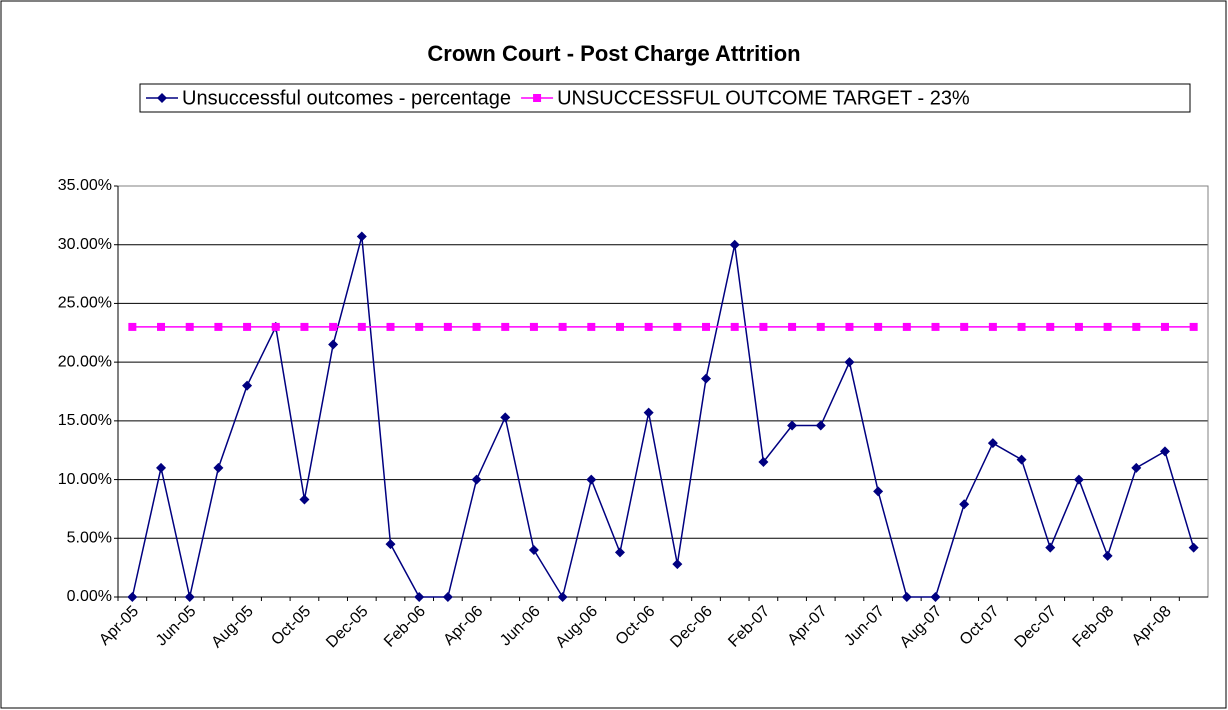 The width and height of the screenshot is (1228, 710). Describe the element at coordinates (346, 98) in the screenshot. I see `legend-label: Unsuccessful outcomes - percentage` at that location.